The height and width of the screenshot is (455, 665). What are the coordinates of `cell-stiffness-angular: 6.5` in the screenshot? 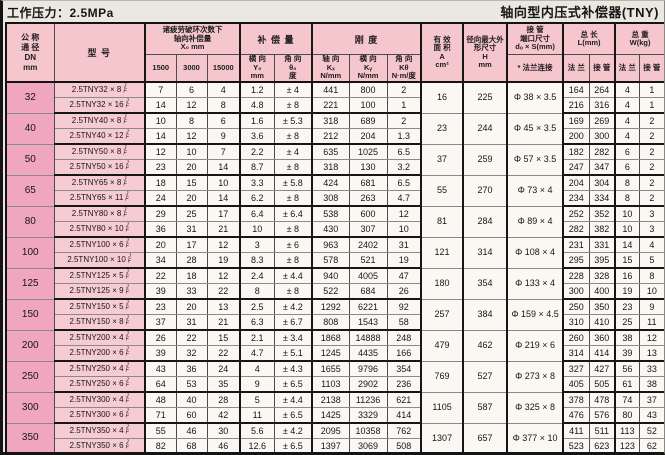 It's located at (404, 151).